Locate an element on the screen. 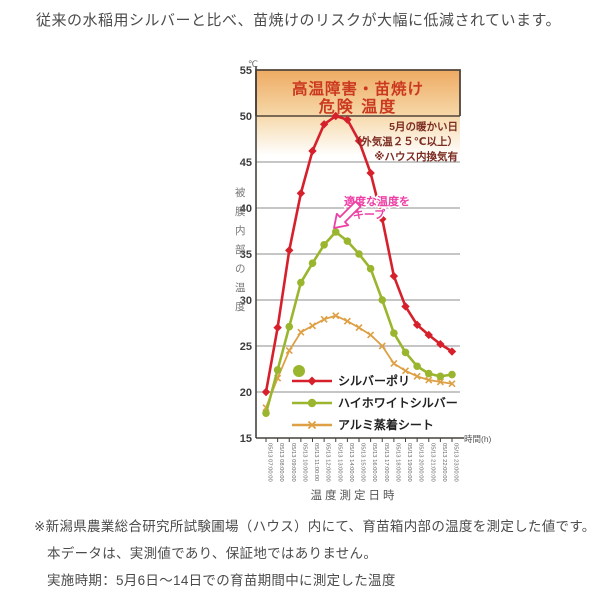 This screenshot has height=600, width=600. y-axis-title-char: 部 is located at coordinates (240, 249).